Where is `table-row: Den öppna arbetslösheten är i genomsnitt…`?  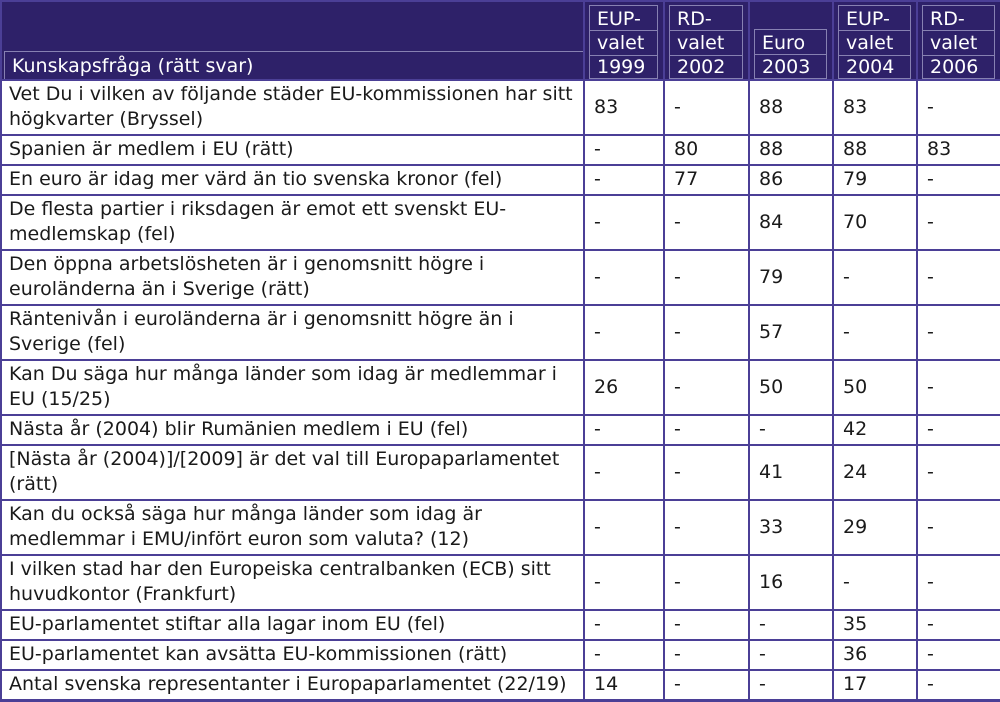
table-row: Den öppna arbetslösheten är i genomsnitt… is located at coordinates (500, 277).